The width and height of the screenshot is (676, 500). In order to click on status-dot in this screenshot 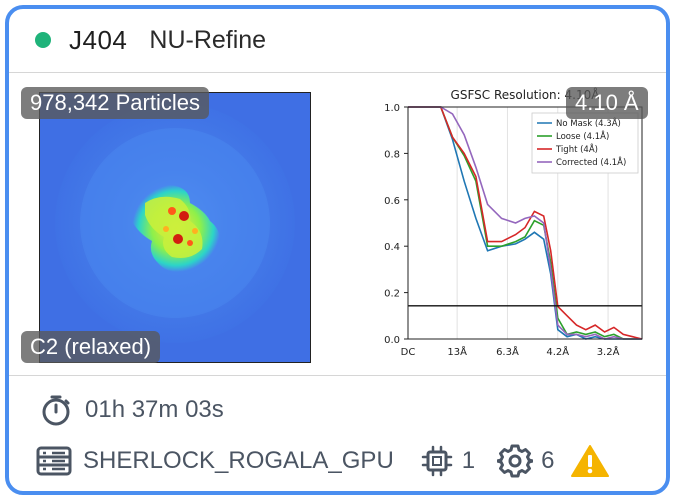, I will do `click(43, 40)`.